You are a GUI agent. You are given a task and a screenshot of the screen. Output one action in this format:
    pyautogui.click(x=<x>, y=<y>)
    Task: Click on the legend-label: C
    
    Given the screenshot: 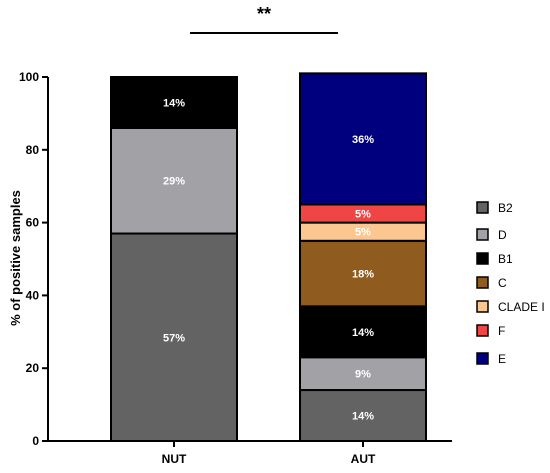 What is the action you would take?
    pyautogui.click(x=502, y=283)
    